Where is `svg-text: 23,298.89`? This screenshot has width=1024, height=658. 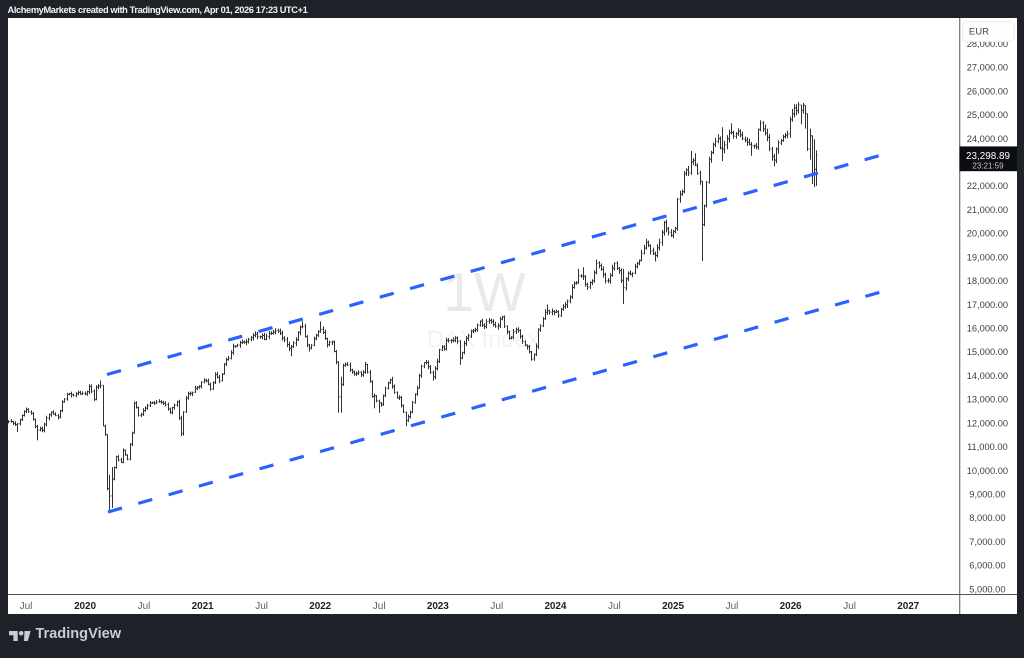 svg-text: 23,298.89 is located at coordinates (988, 156).